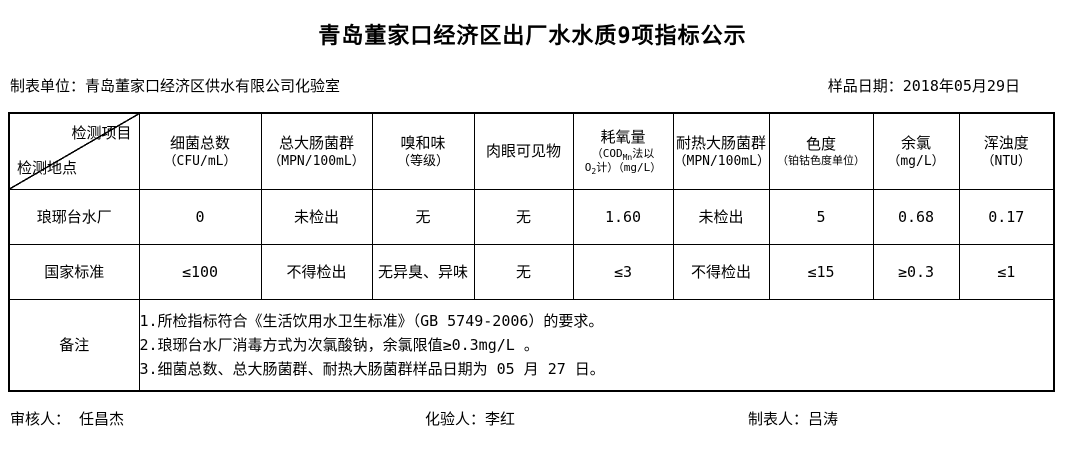 The height and width of the screenshot is (472, 1065). I want to click on corner-item-label: 检测项目, so click(101, 133).